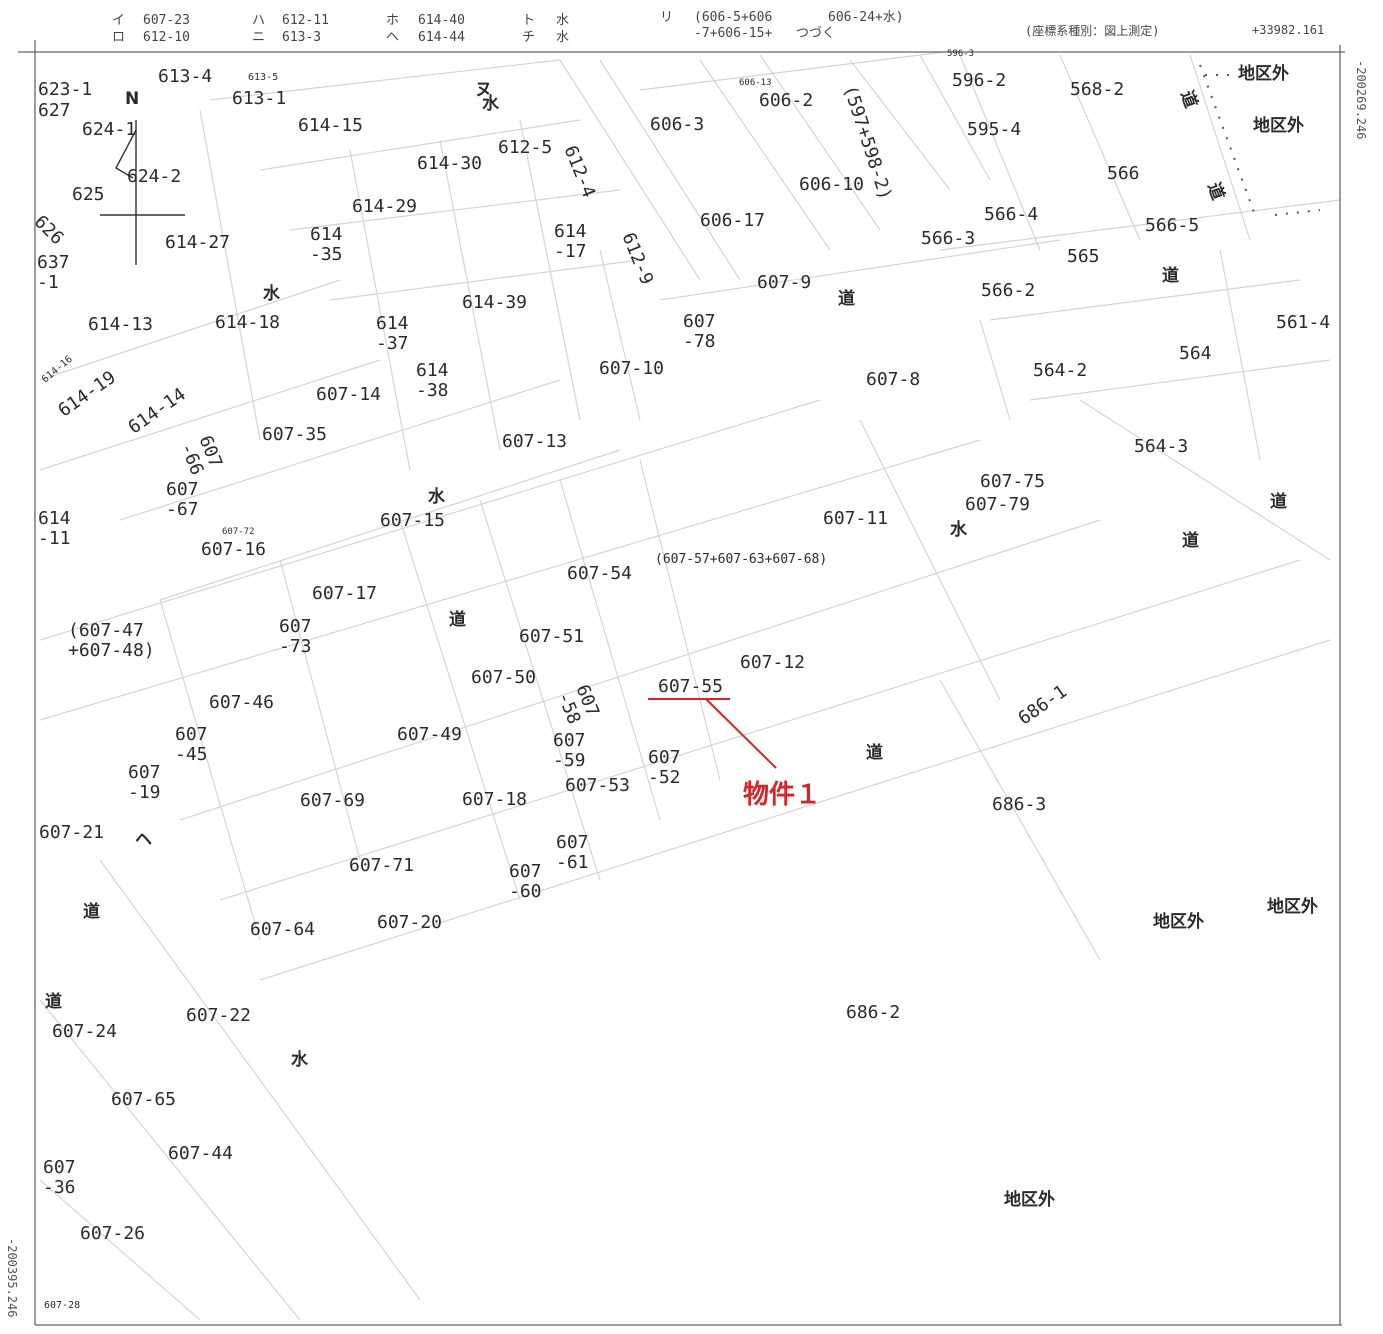 This screenshot has height=1334, width=1383. What do you see at coordinates (563, 20) in the screenshot?
I see `legend-val-to: 水` at bounding box center [563, 20].